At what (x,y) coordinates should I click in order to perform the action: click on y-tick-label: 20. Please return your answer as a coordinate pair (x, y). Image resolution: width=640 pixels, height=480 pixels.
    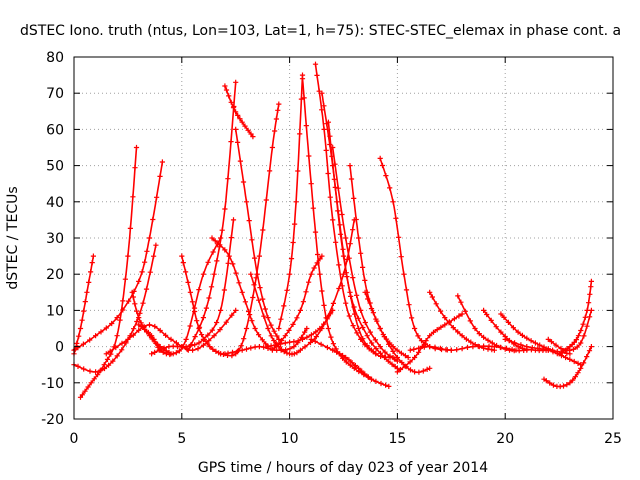
    Looking at the image, I should click on (55, 275).